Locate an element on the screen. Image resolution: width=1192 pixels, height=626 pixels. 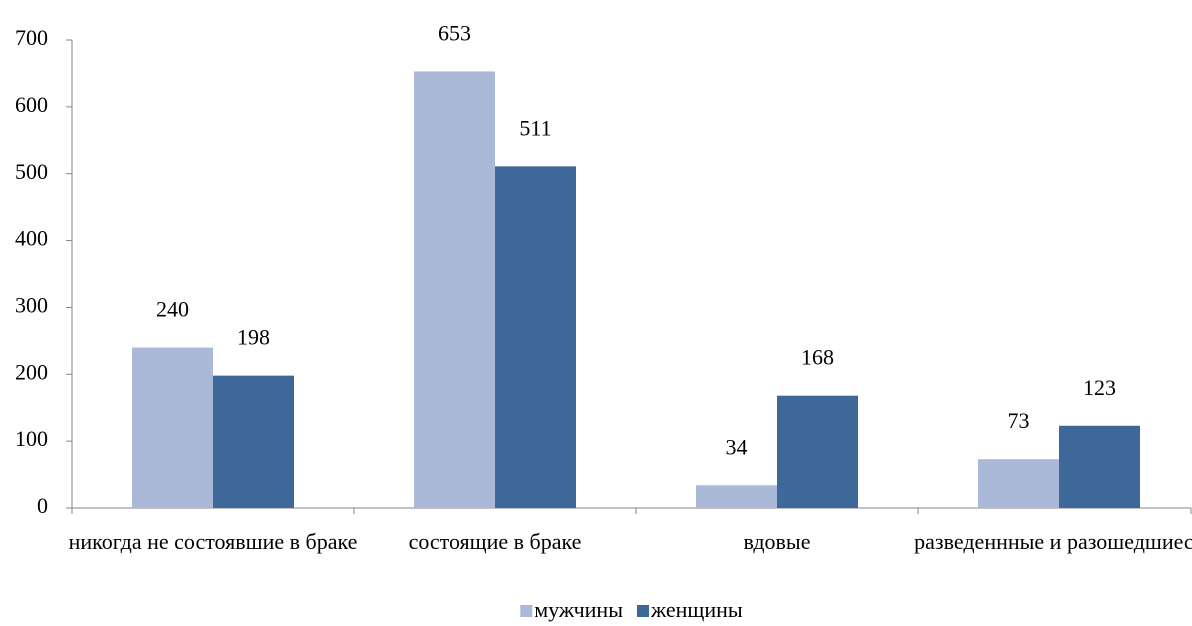
data-label: 123 is located at coordinates (1099, 387).